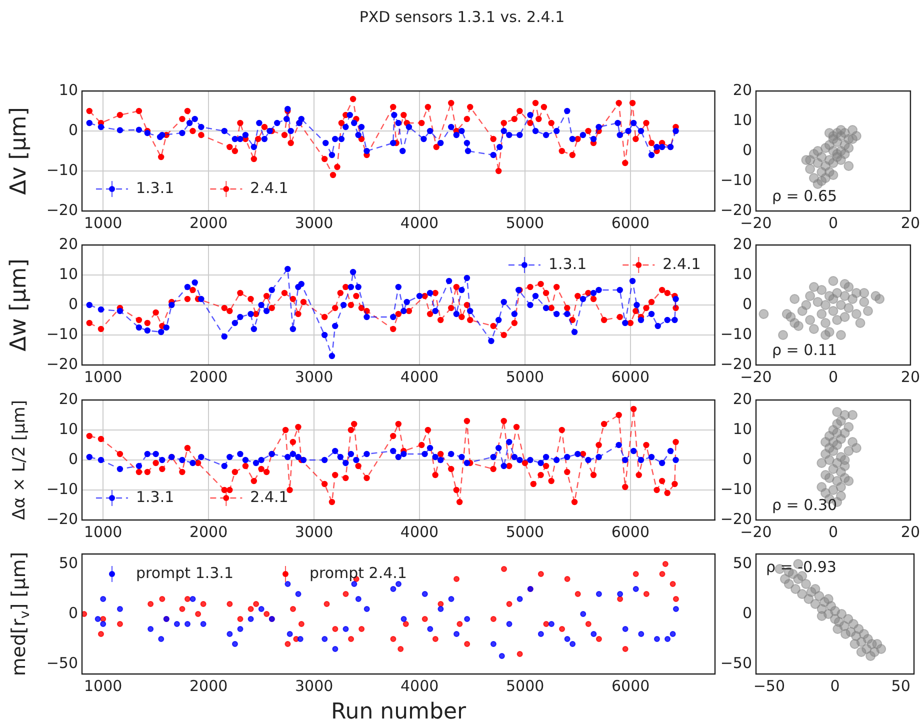  I want to click on x-axis-title: Run number, so click(398, 712).